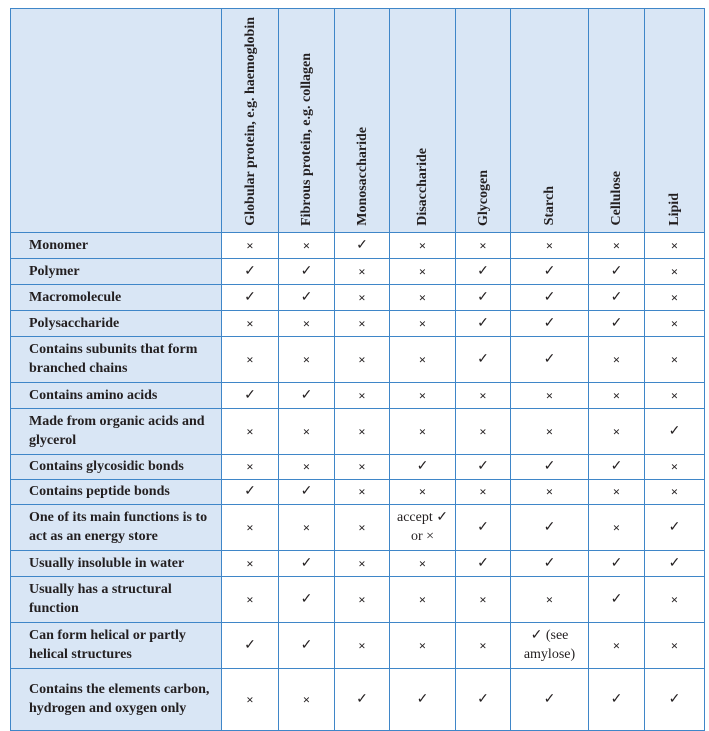 This screenshot has height=731, width=709. Describe the element at coordinates (357, 323) in the screenshot. I see `table-row: Polysaccharide × × × × ✓ ✓ ✓ ×` at that location.